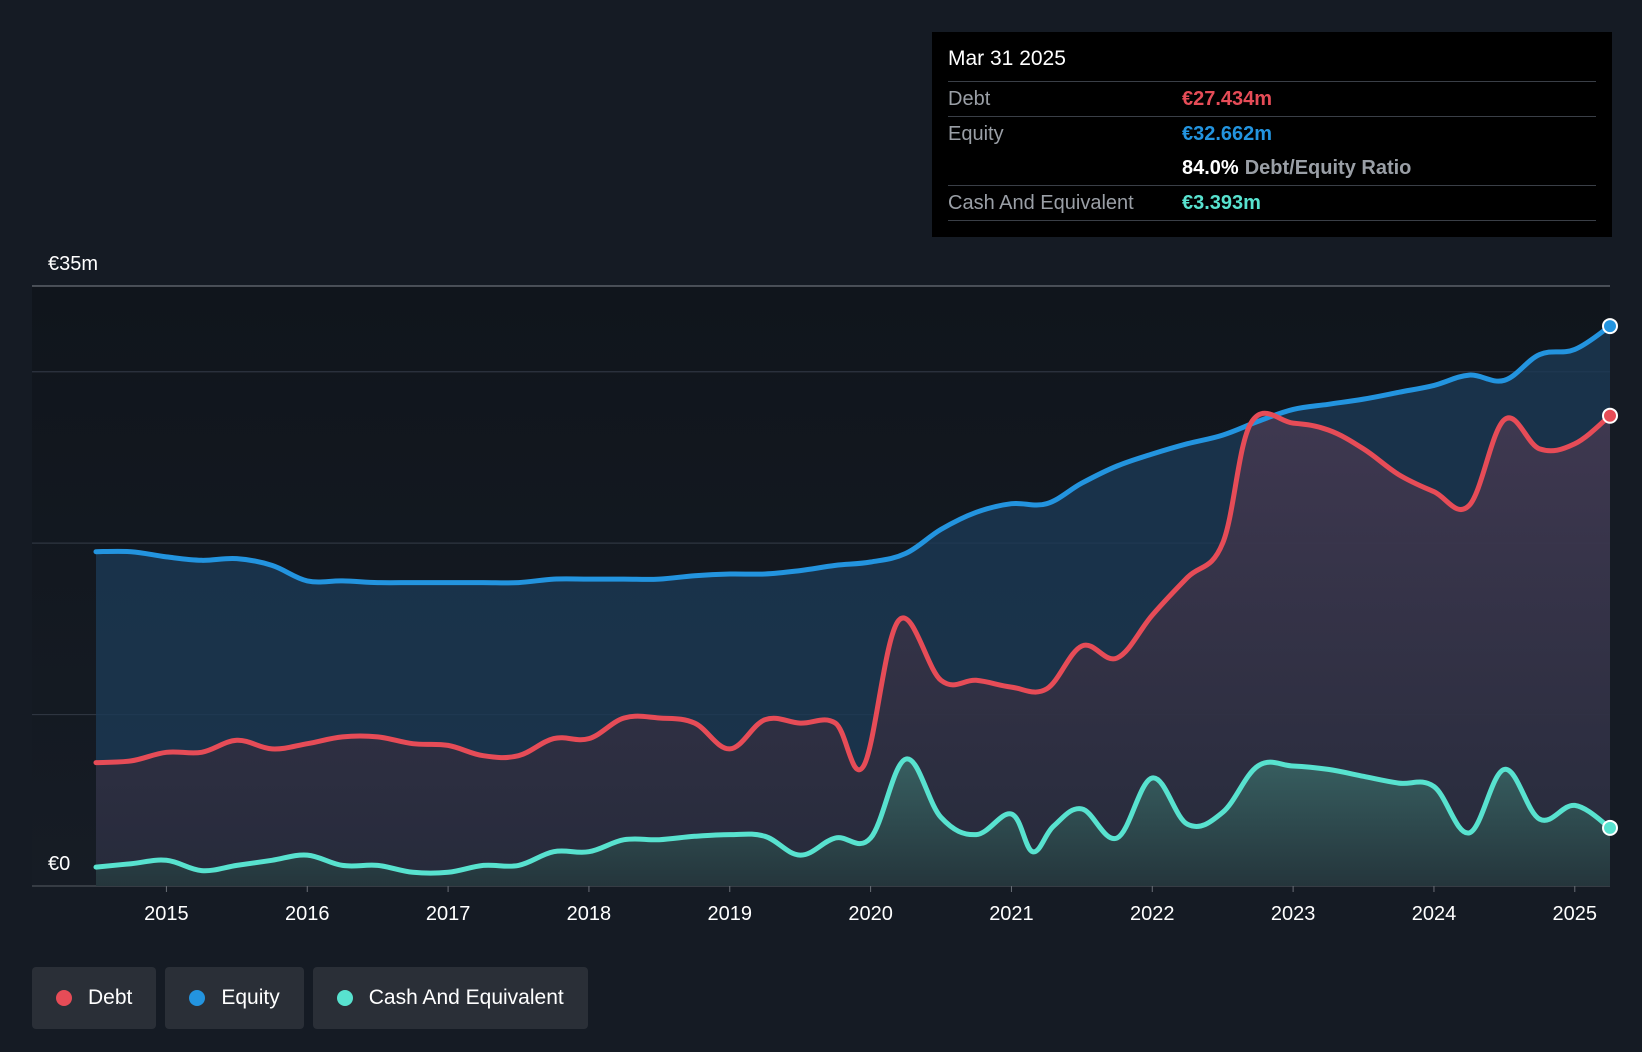 The height and width of the screenshot is (1052, 1642). What do you see at coordinates (1610, 415) in the screenshot?
I see `debt-endpoint` at bounding box center [1610, 415].